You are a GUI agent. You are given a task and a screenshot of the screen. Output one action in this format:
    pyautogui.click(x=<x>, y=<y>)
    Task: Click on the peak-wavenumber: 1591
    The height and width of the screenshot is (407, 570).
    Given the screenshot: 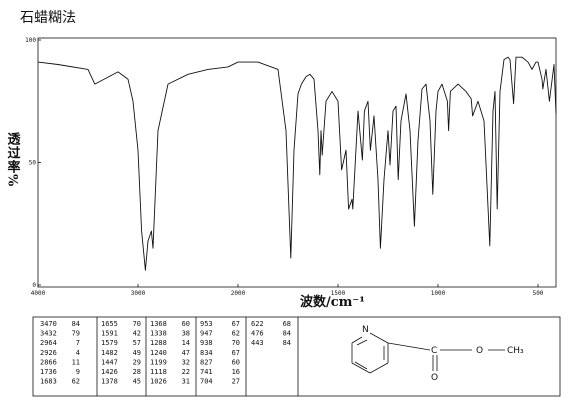 What is the action you would take?
    pyautogui.click(x=109, y=334)
    